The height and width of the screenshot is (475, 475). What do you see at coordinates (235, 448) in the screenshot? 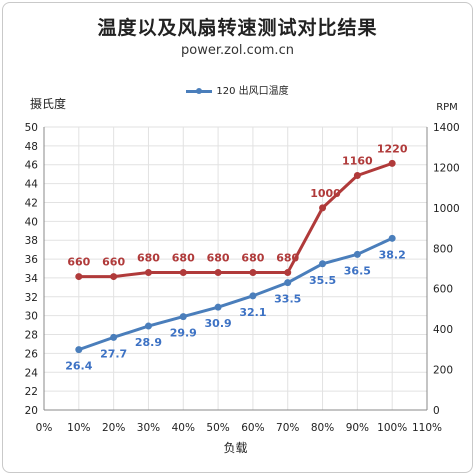
I see `x-axis-label: 负载` at bounding box center [235, 448].